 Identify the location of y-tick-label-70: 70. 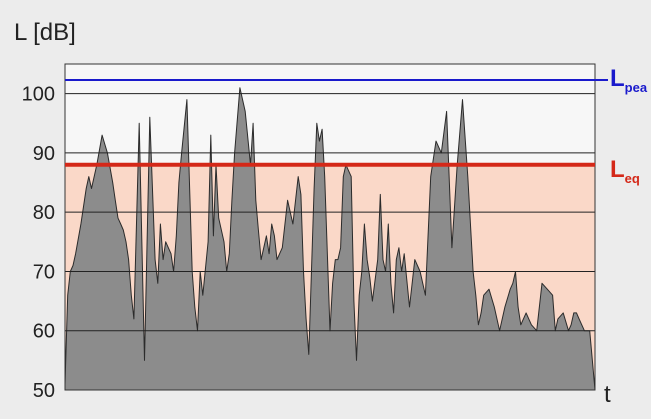
(44, 272).